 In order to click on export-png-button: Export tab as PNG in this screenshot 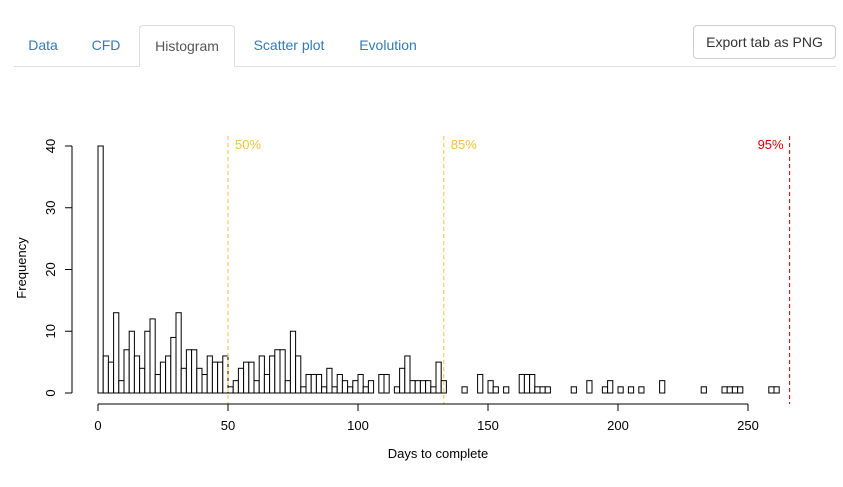, I will do `click(764, 42)`.